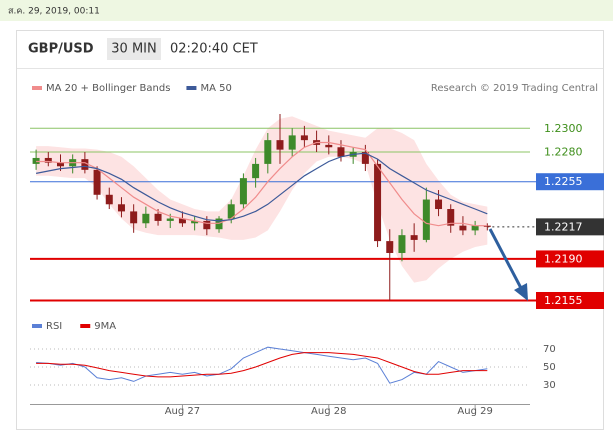 Image resolution: width=613 pixels, height=435 pixels. Describe the element at coordinates (563, 258) in the screenshot. I see `level-label: 1.2190` at that location.